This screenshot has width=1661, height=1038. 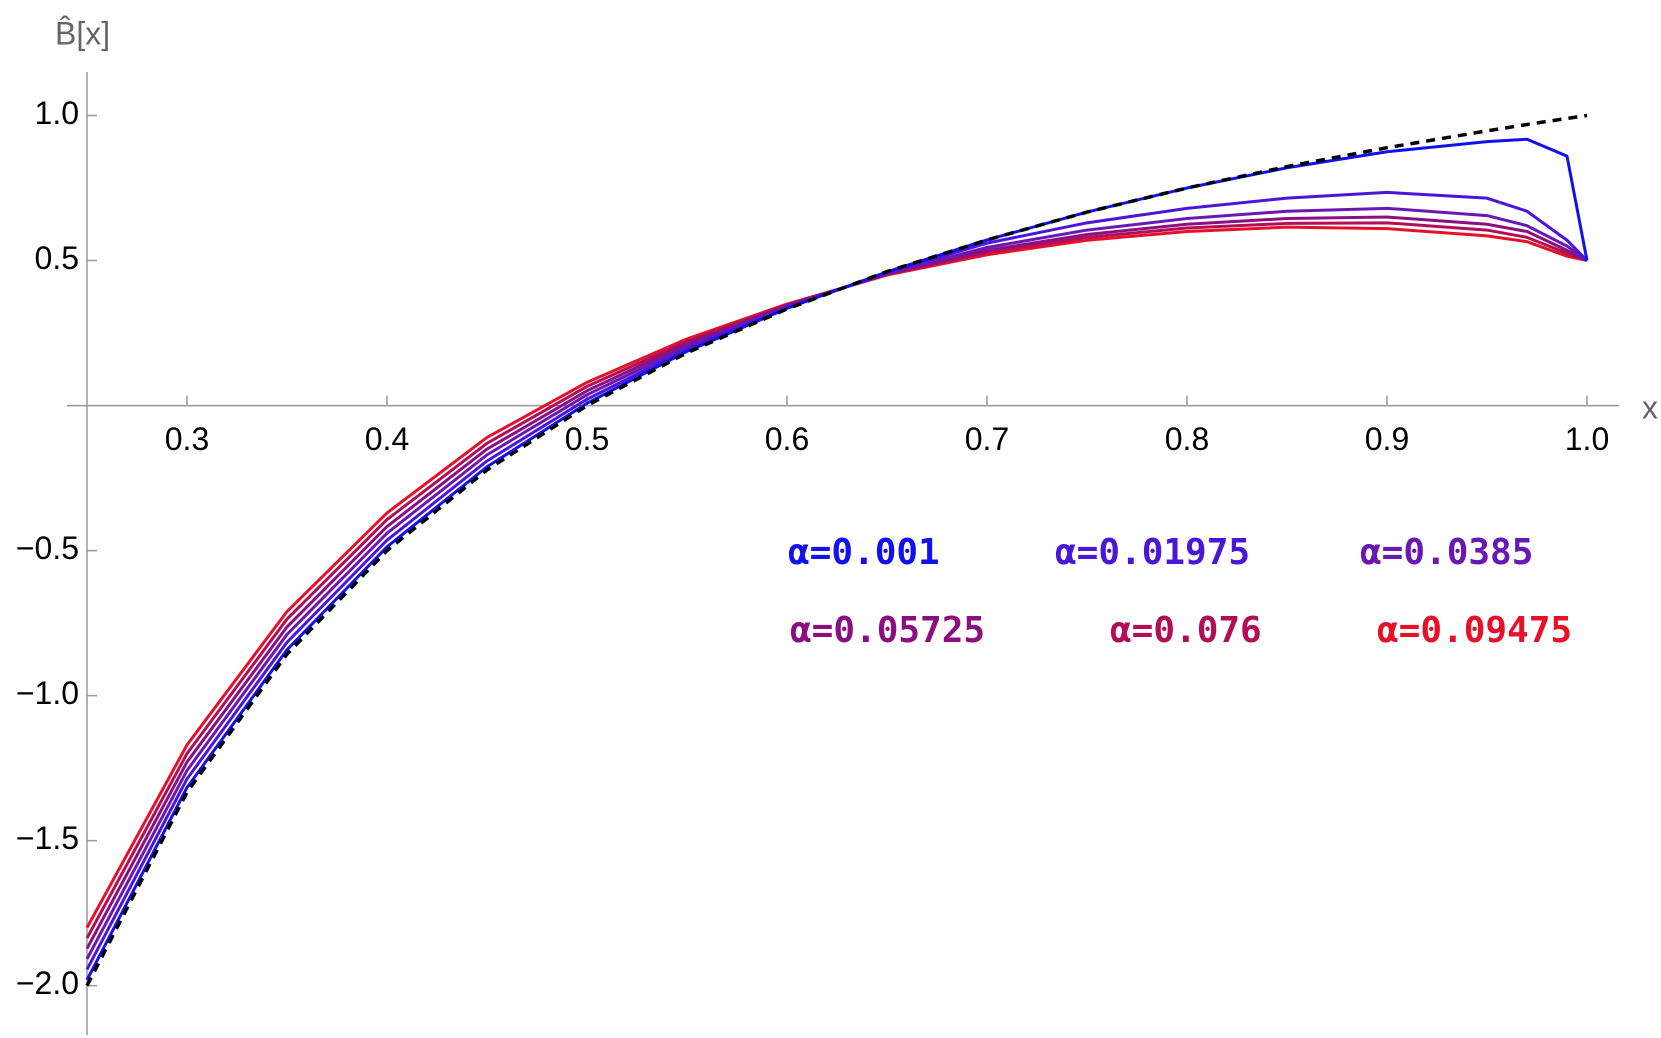 I want to click on y-tick-label: 0.5, so click(x=57, y=258).